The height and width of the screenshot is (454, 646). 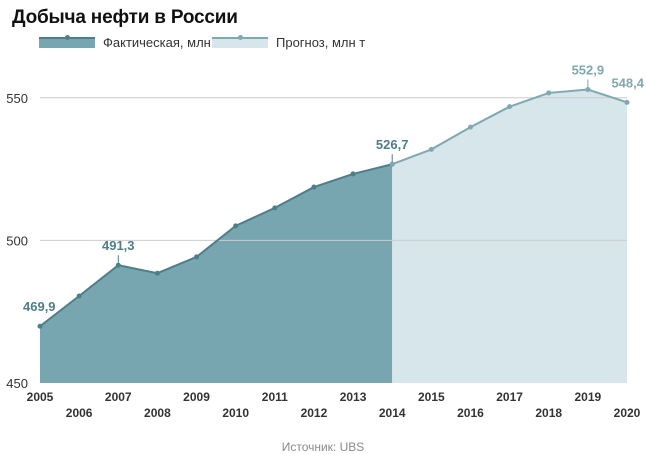 What do you see at coordinates (323, 447) in the screenshot?
I see `source-note: Источник: UBS` at bounding box center [323, 447].